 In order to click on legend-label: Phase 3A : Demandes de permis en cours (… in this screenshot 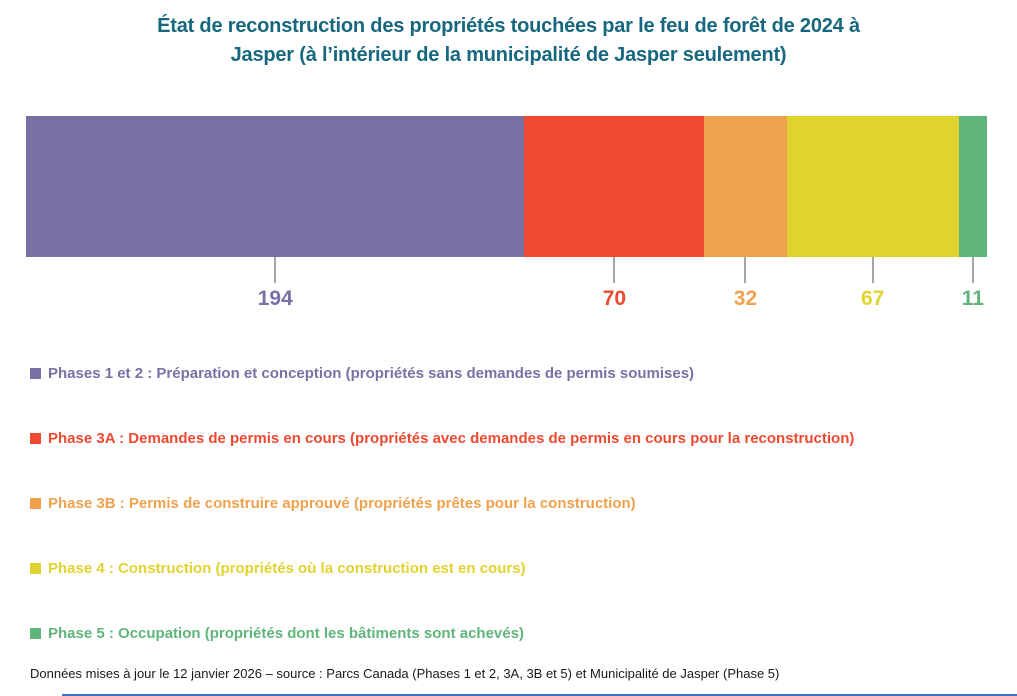, I will do `click(451, 438)`.